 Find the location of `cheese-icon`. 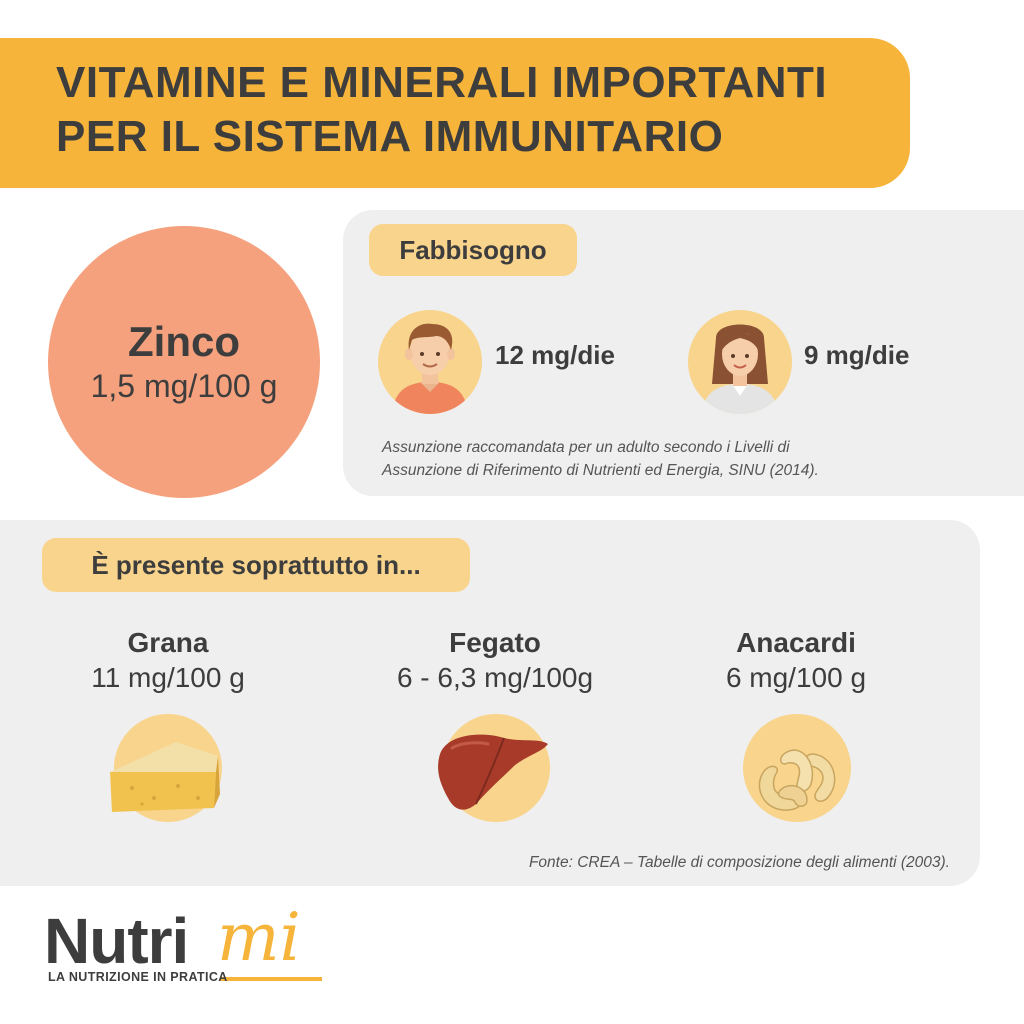

cheese-icon is located at coordinates (166, 768).